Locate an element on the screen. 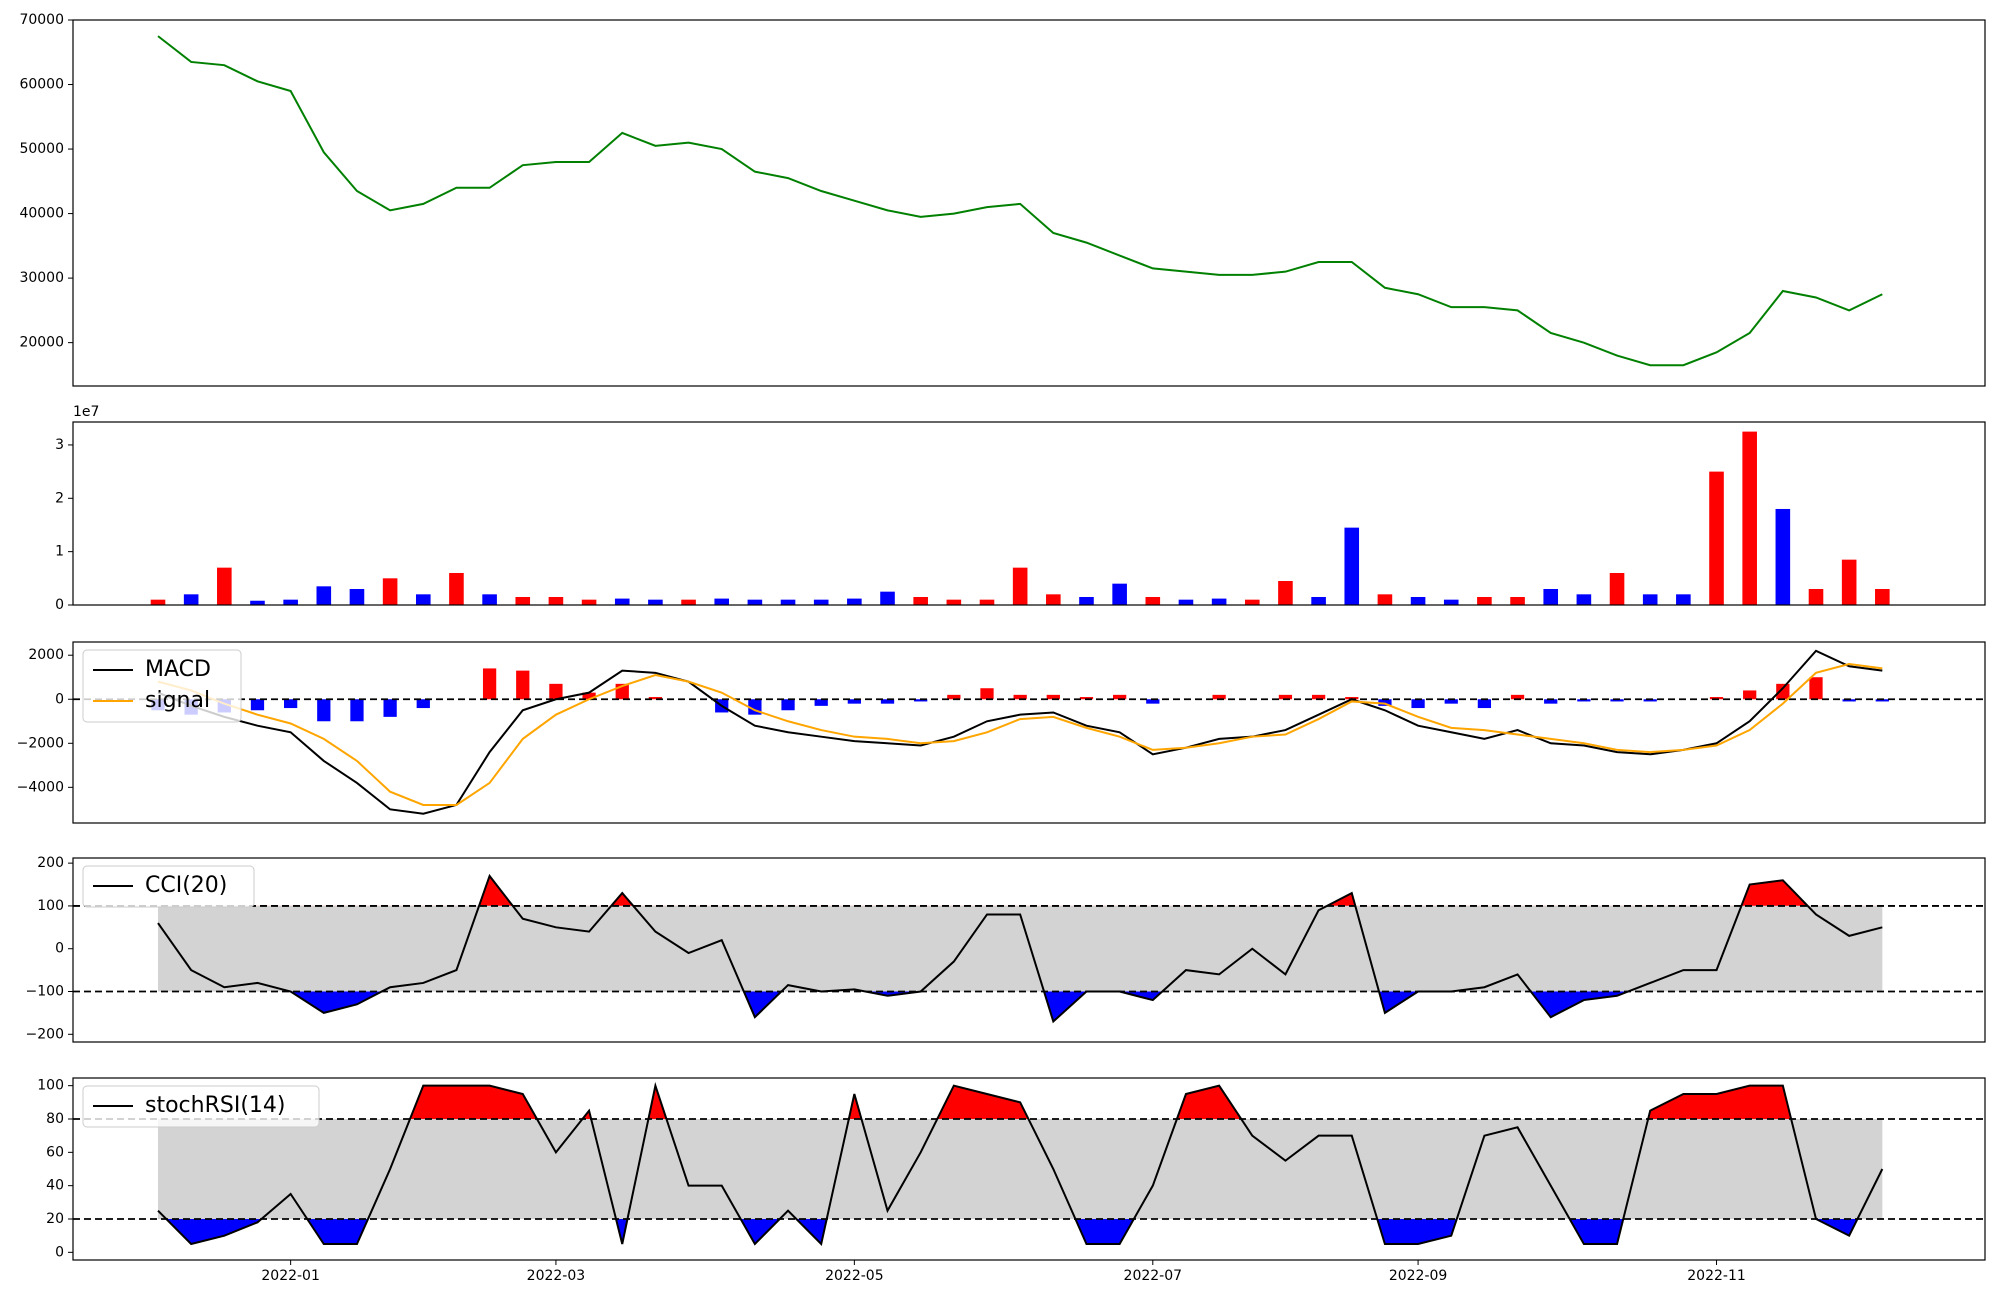 The height and width of the screenshot is (1300, 2000). legend-label: MACD is located at coordinates (178, 669).